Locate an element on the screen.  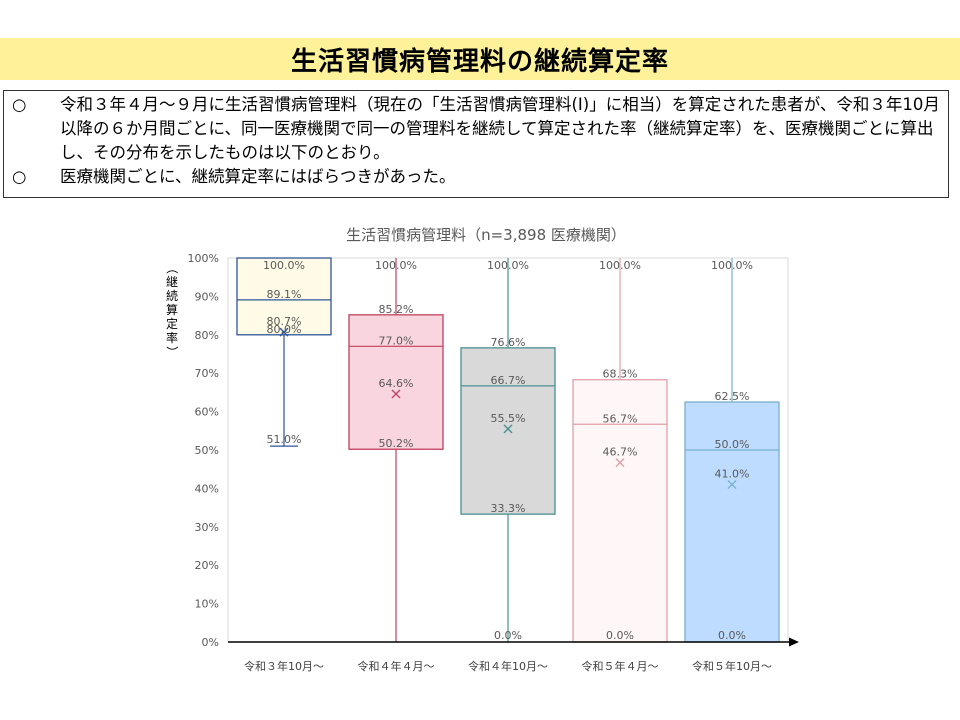
box-group: 68.3% 100.0% 56.7% 46.7% 0.0% is located at coordinates (620, 450).